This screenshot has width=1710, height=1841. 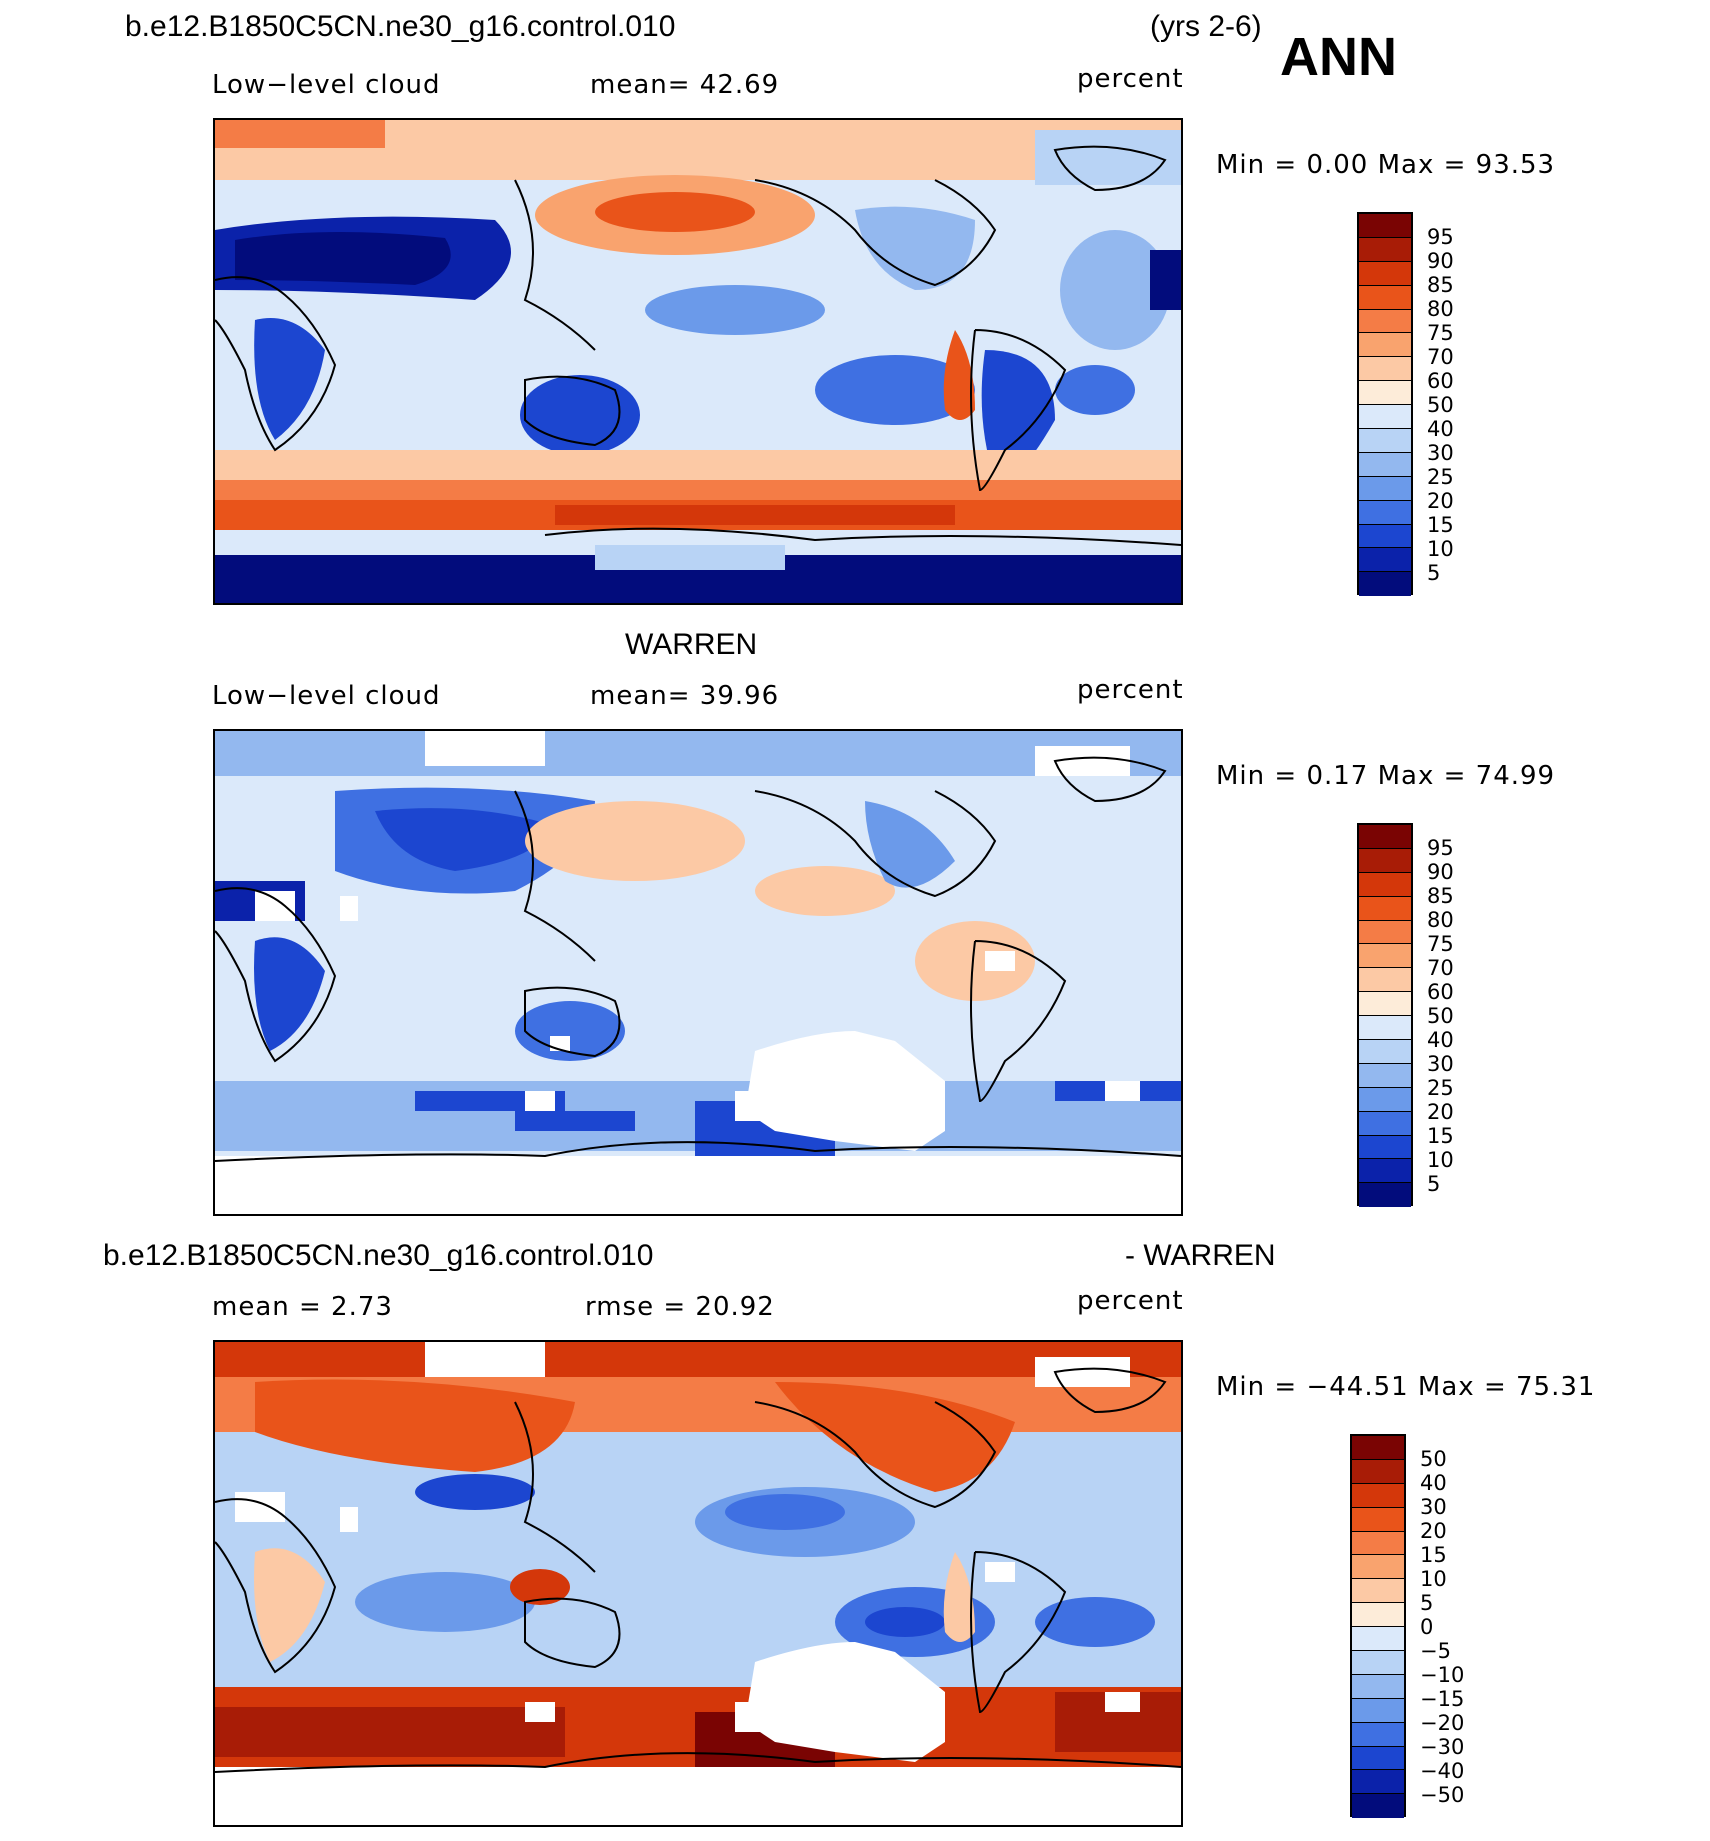 I want to click on panel3-rmse: rmse = 20.92, so click(x=680, y=1307).